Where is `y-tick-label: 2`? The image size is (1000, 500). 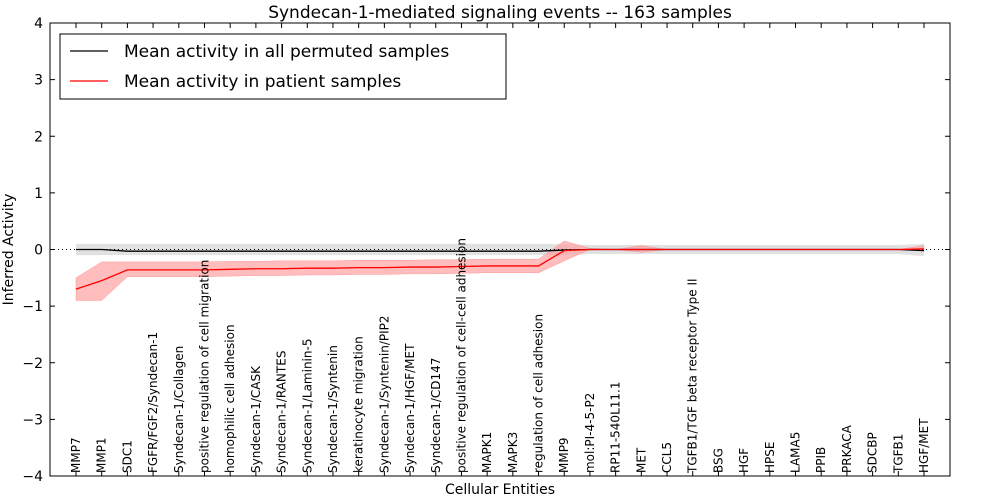 y-tick-label: 2 is located at coordinates (38, 137).